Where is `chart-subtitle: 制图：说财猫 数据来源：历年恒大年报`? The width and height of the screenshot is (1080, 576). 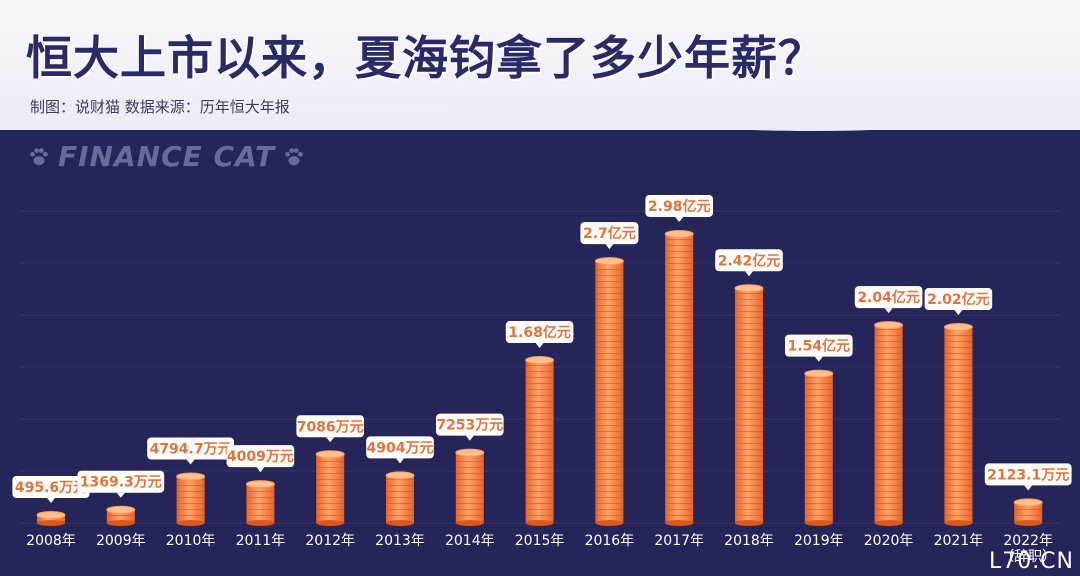
chart-subtitle: 制图：说财猫 数据来源：历年恒大年报 is located at coordinates (160, 107).